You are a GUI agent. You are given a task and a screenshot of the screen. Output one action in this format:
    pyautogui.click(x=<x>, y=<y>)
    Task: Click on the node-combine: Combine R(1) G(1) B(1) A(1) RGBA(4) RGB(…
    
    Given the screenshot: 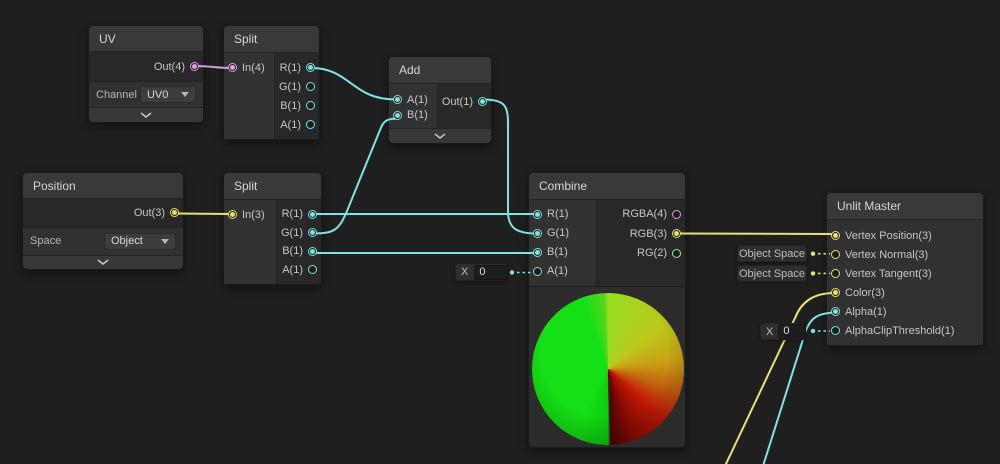 What is the action you would take?
    pyautogui.click(x=607, y=310)
    